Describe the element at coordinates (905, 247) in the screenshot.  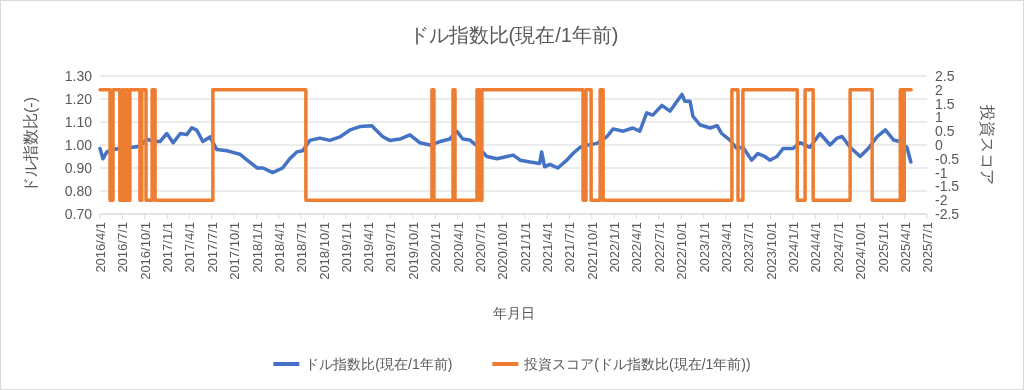
I see `x-tick-label: 2025/4/1` at that location.